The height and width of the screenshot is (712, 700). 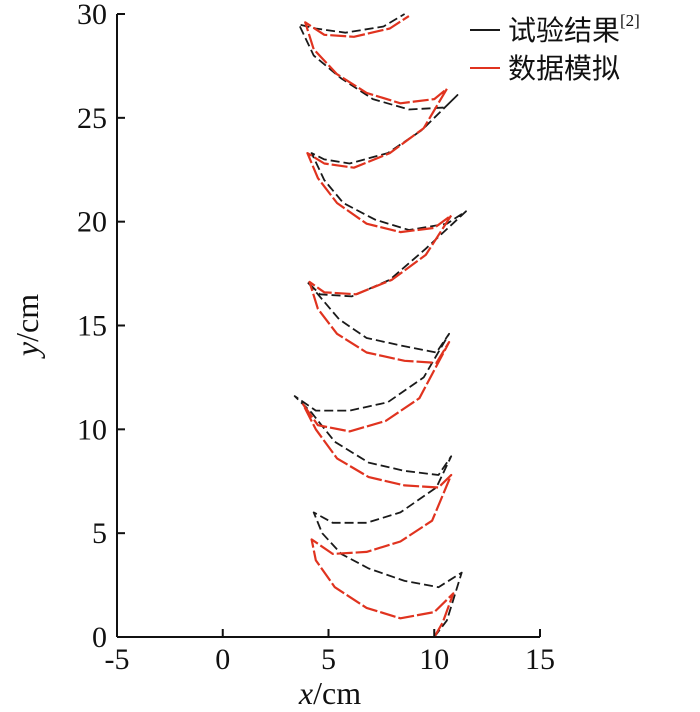 I want to click on y-axis-unit: /cm, so click(x=27, y=318).